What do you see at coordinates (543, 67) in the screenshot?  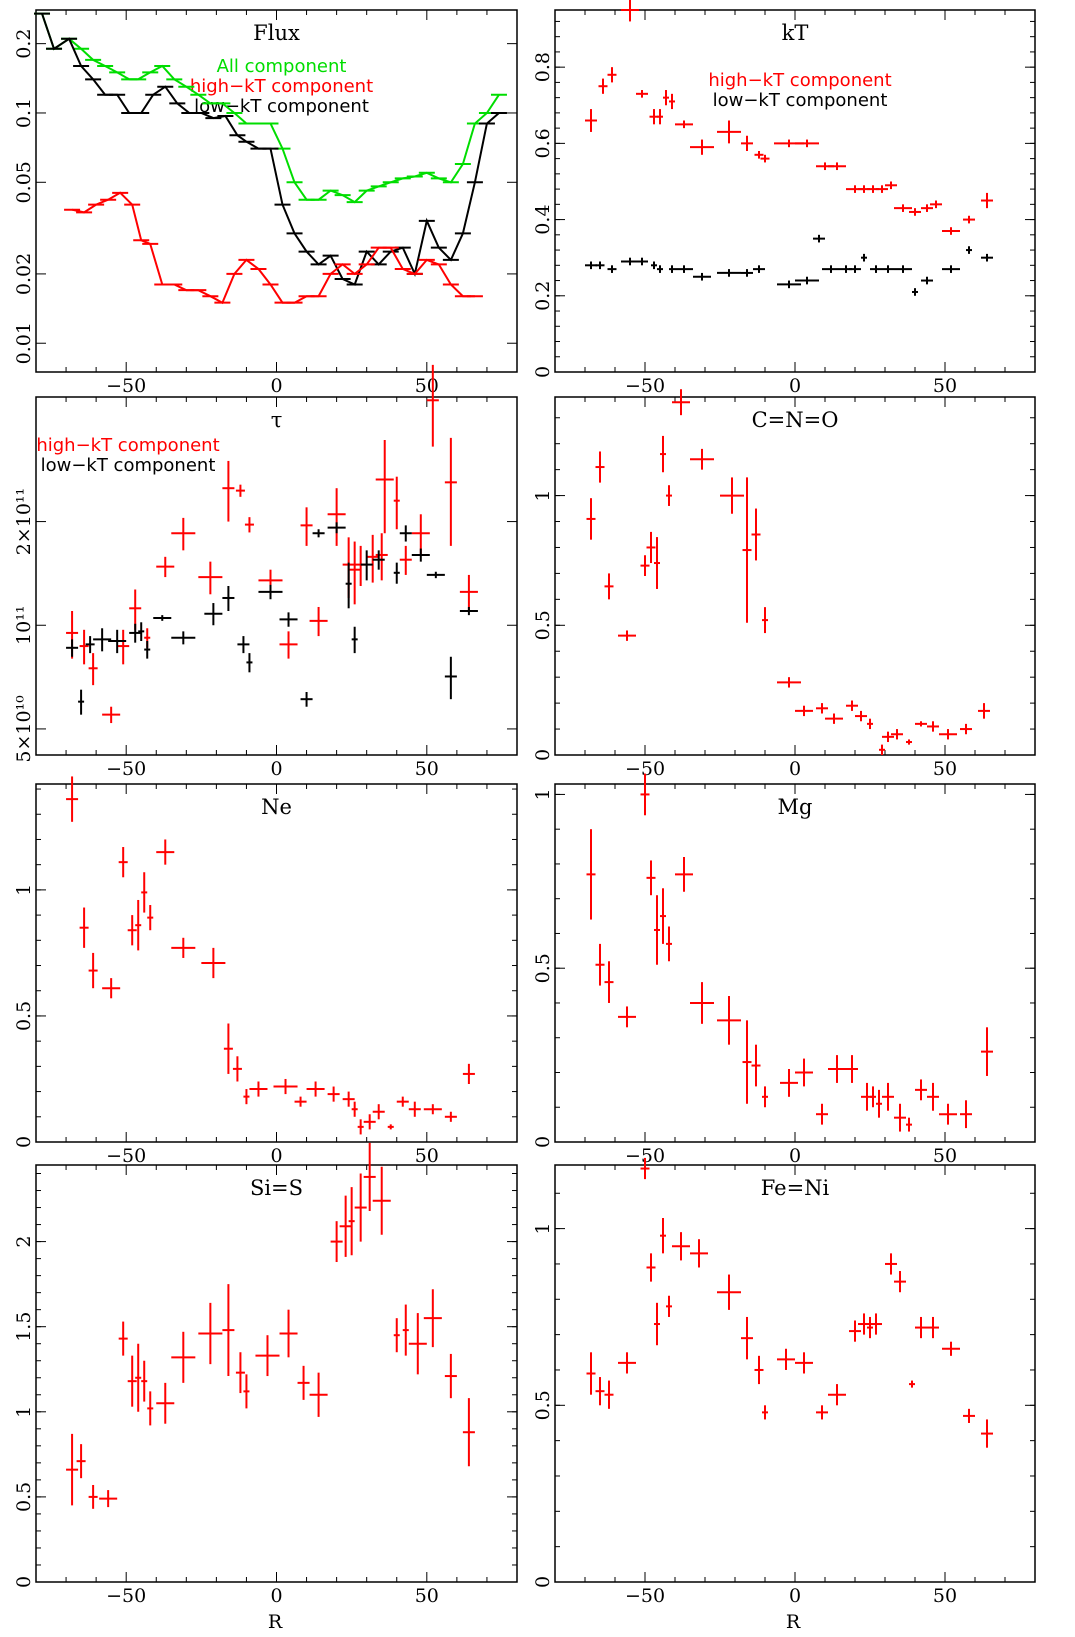 I see `y-tick-label: 0.8` at bounding box center [543, 67].